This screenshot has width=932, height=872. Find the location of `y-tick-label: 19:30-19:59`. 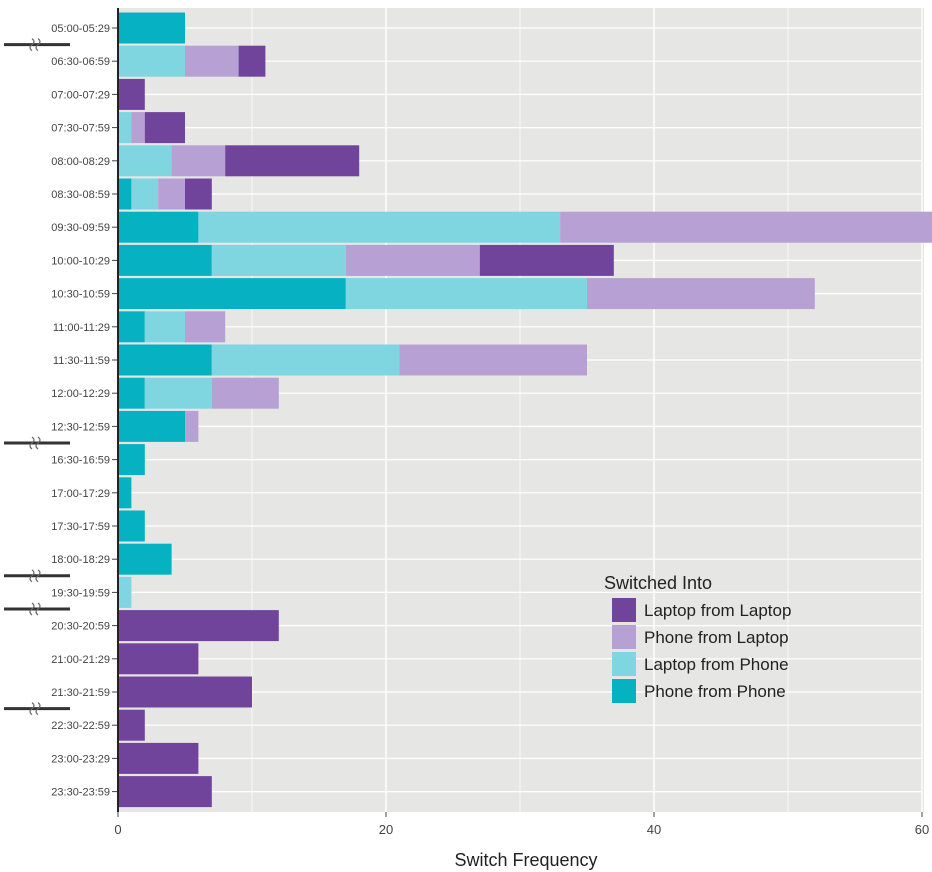

y-tick-label: 19:30-19:59 is located at coordinates (80, 593).